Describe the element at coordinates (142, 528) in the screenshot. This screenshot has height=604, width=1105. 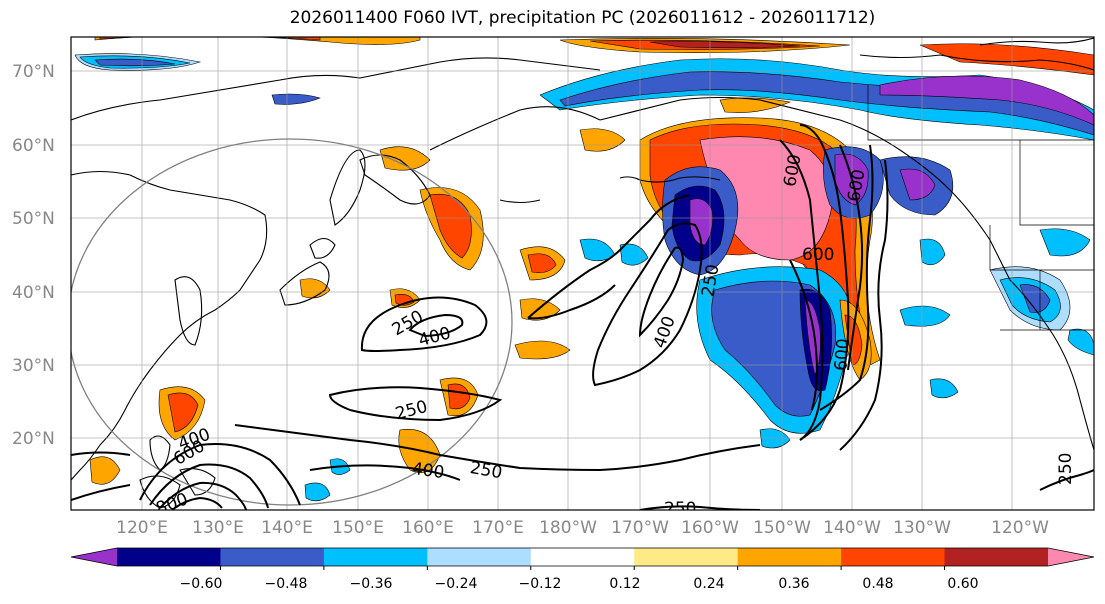
I see `lon-label: 120°E` at that location.